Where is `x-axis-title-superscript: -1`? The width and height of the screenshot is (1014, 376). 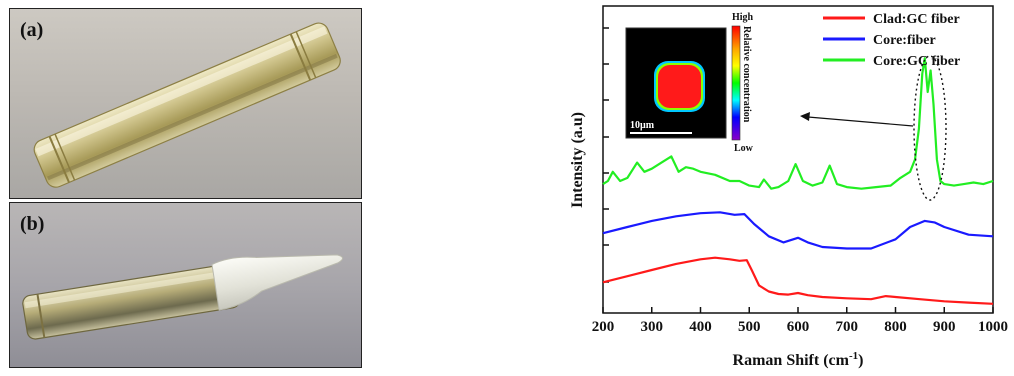 x-axis-title-superscript: -1 is located at coordinates (853, 356).